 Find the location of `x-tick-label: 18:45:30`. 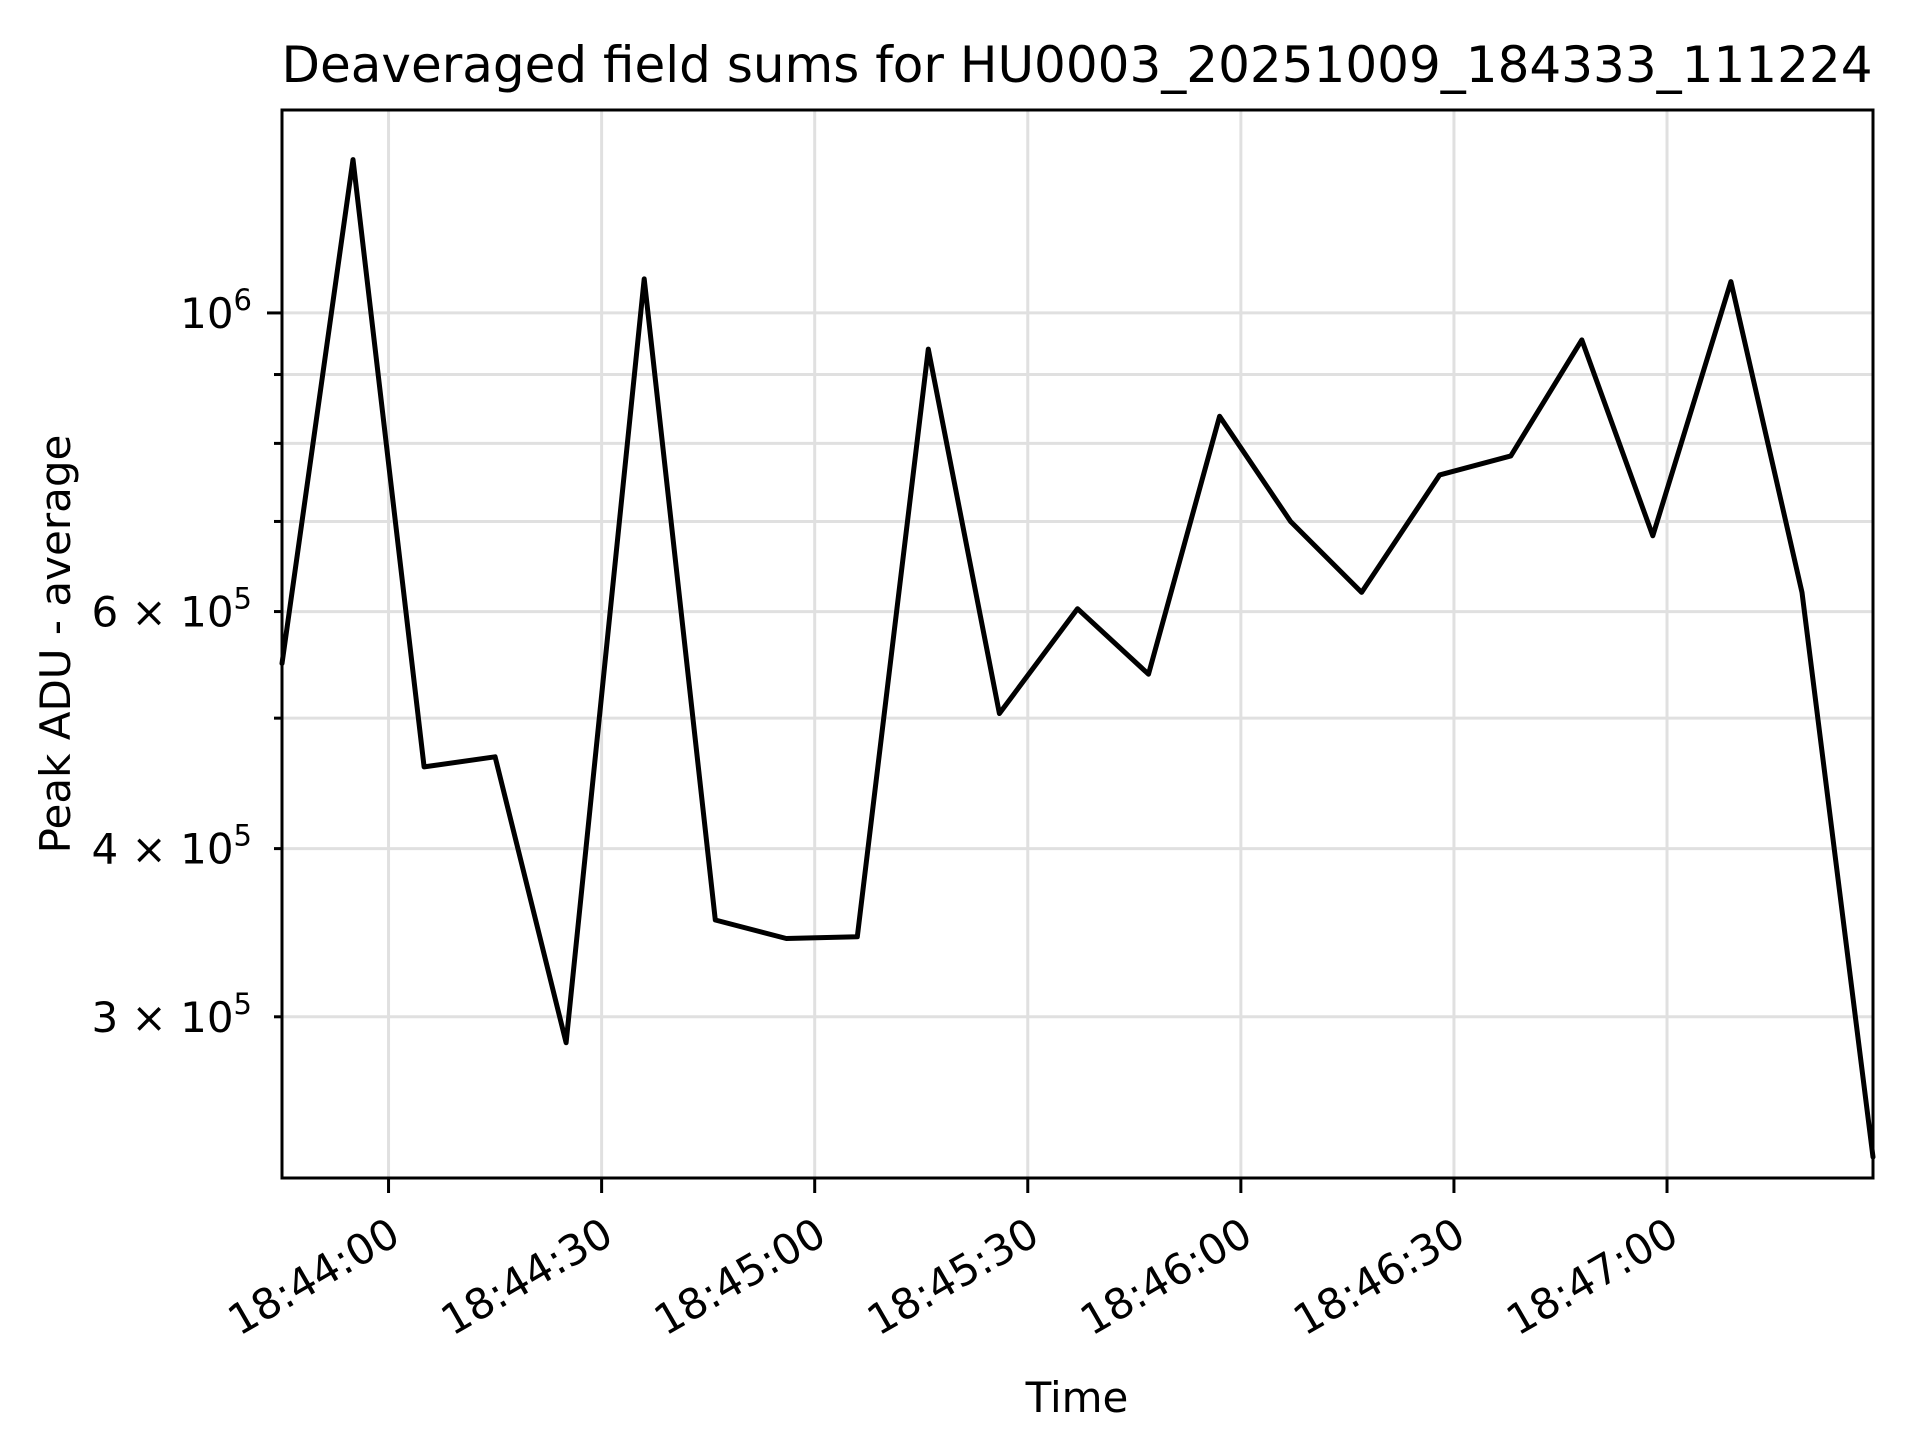

x-tick-label: 18:45:30 is located at coordinates (953, 1276).